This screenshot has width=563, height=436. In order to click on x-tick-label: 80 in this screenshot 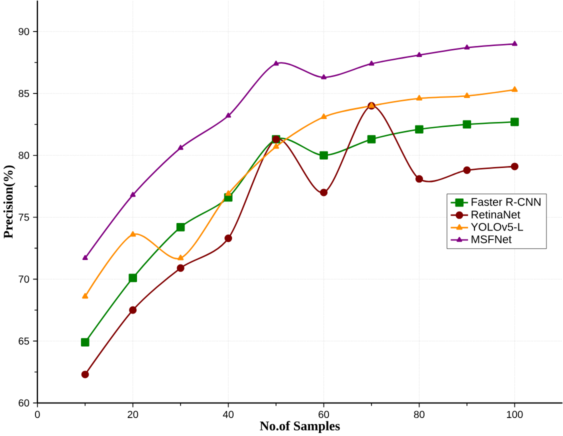, I will do `click(419, 414)`.